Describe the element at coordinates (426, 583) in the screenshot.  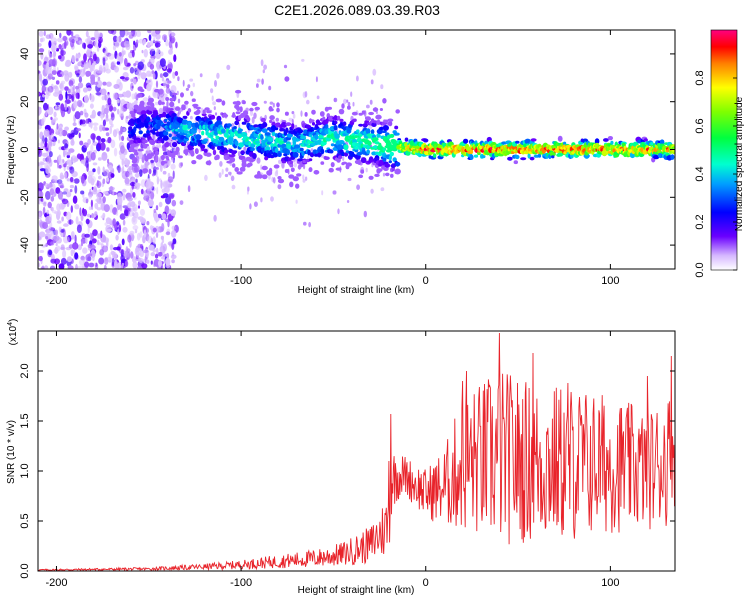
I see `snr-x-tick-label: 0` at that location.